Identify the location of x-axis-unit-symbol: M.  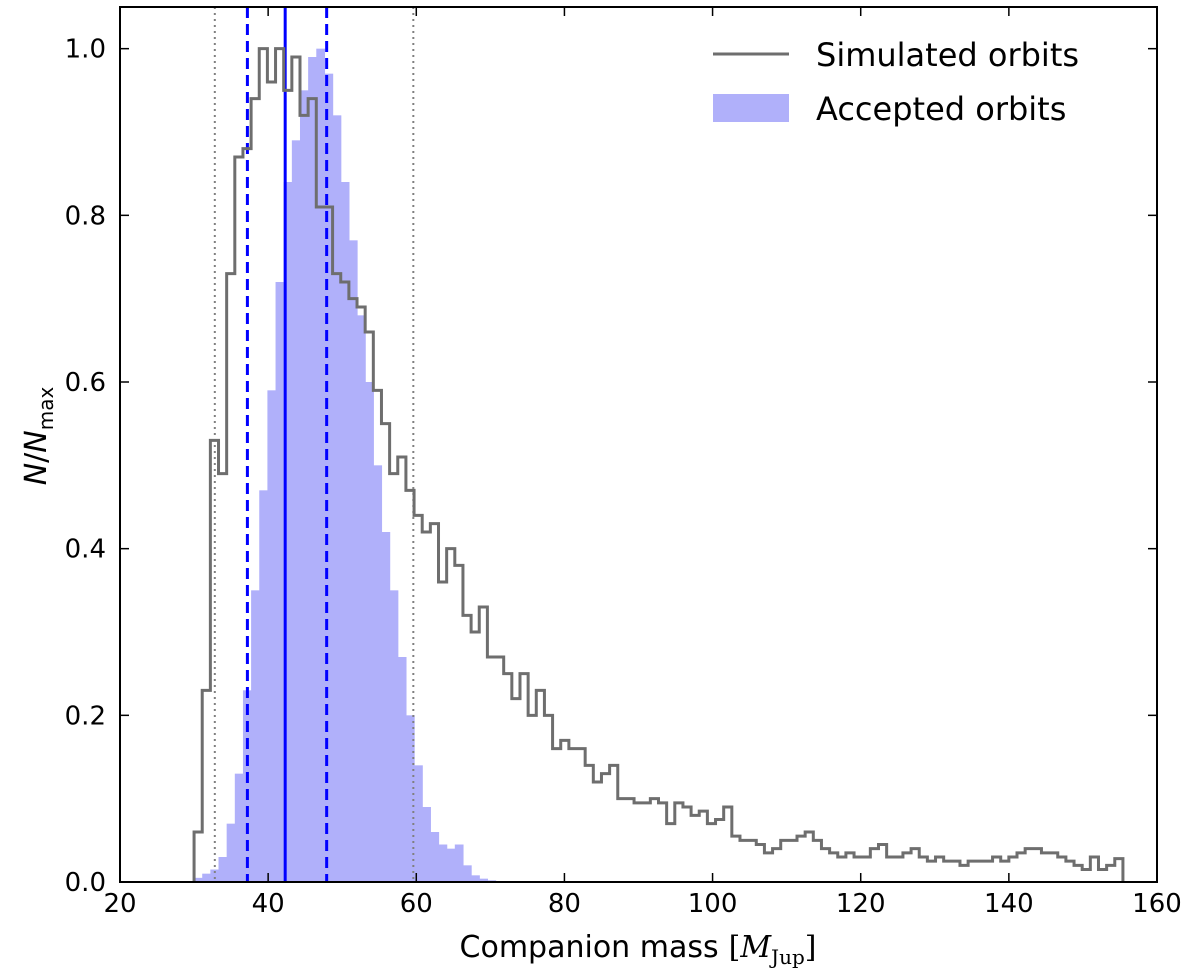
(755, 947).